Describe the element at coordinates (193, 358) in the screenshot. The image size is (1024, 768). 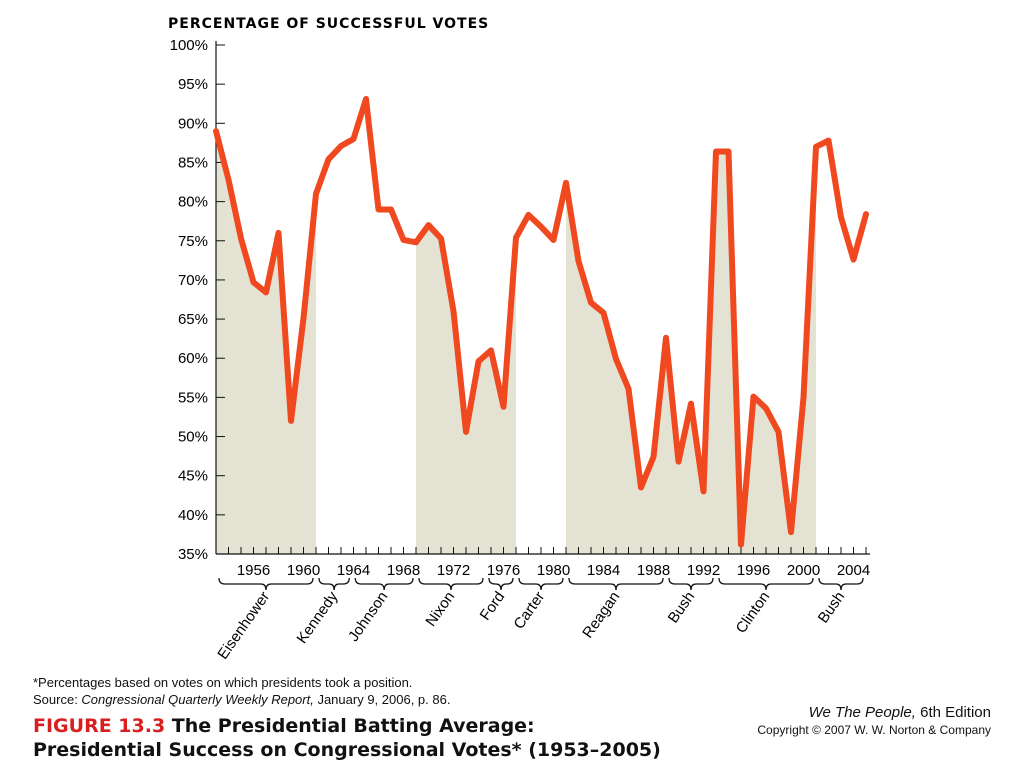
I see `y-tick-label: 60%` at that location.